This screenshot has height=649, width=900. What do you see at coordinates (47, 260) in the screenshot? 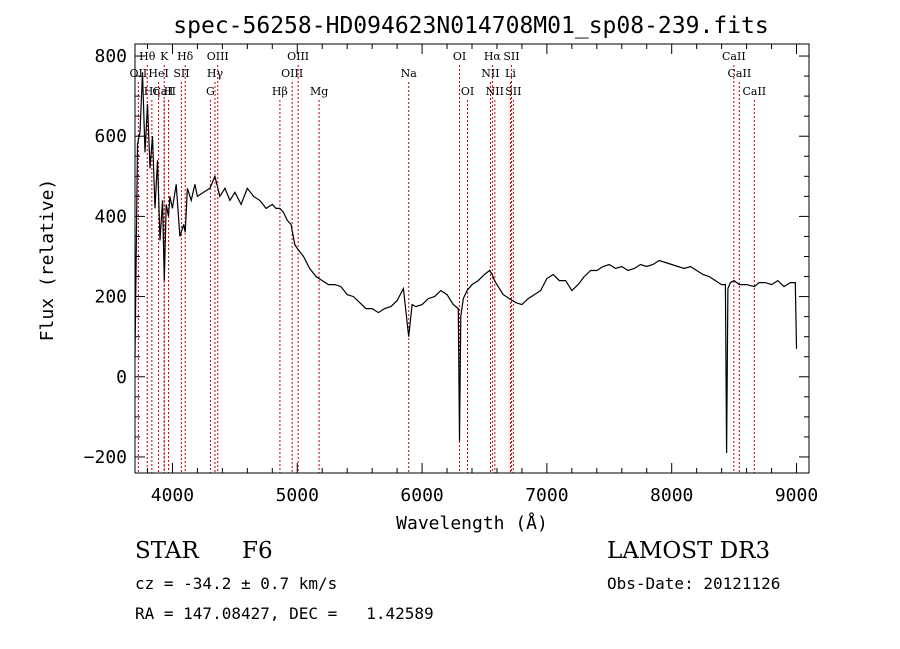
I see `y-axis-label: Flux (relative)` at bounding box center [47, 260].